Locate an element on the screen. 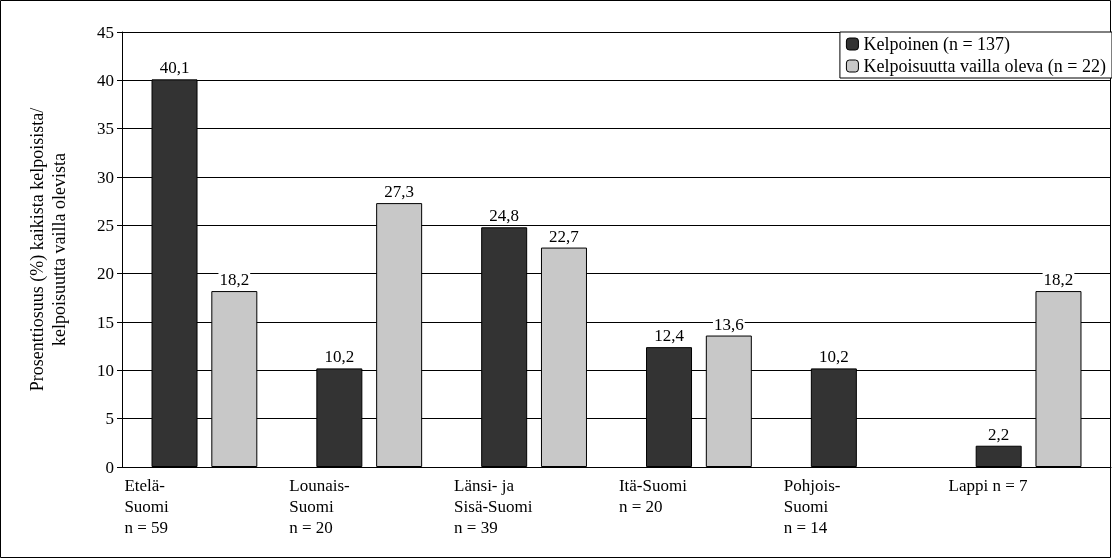 This screenshot has width=1112, height=560. y-tick-label: 10 is located at coordinates (105, 370).